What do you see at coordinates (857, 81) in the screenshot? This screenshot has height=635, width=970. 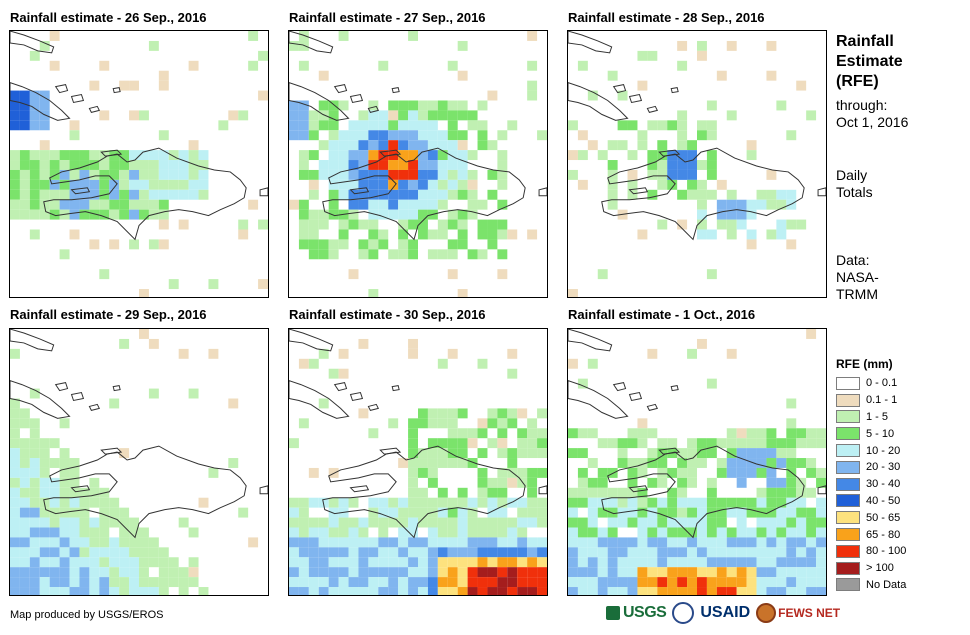 I see `sidebar-title-line3: (RFE)` at bounding box center [857, 81].